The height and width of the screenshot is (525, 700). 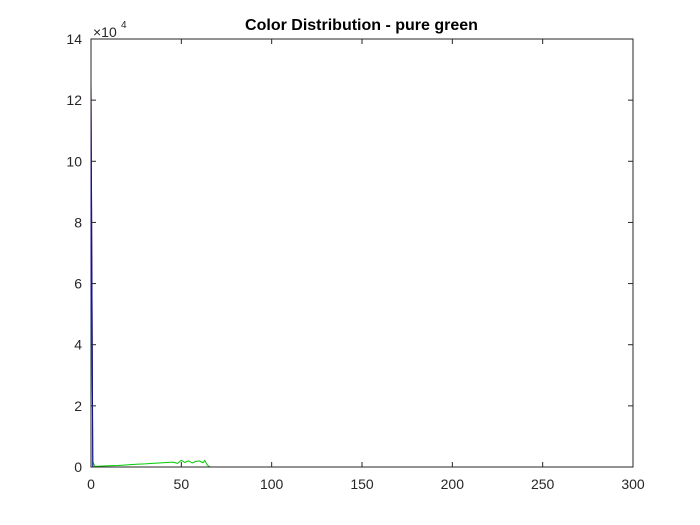 What do you see at coordinates (105, 32) in the screenshot?
I see `y-scale-multiplier: ×10` at bounding box center [105, 32].